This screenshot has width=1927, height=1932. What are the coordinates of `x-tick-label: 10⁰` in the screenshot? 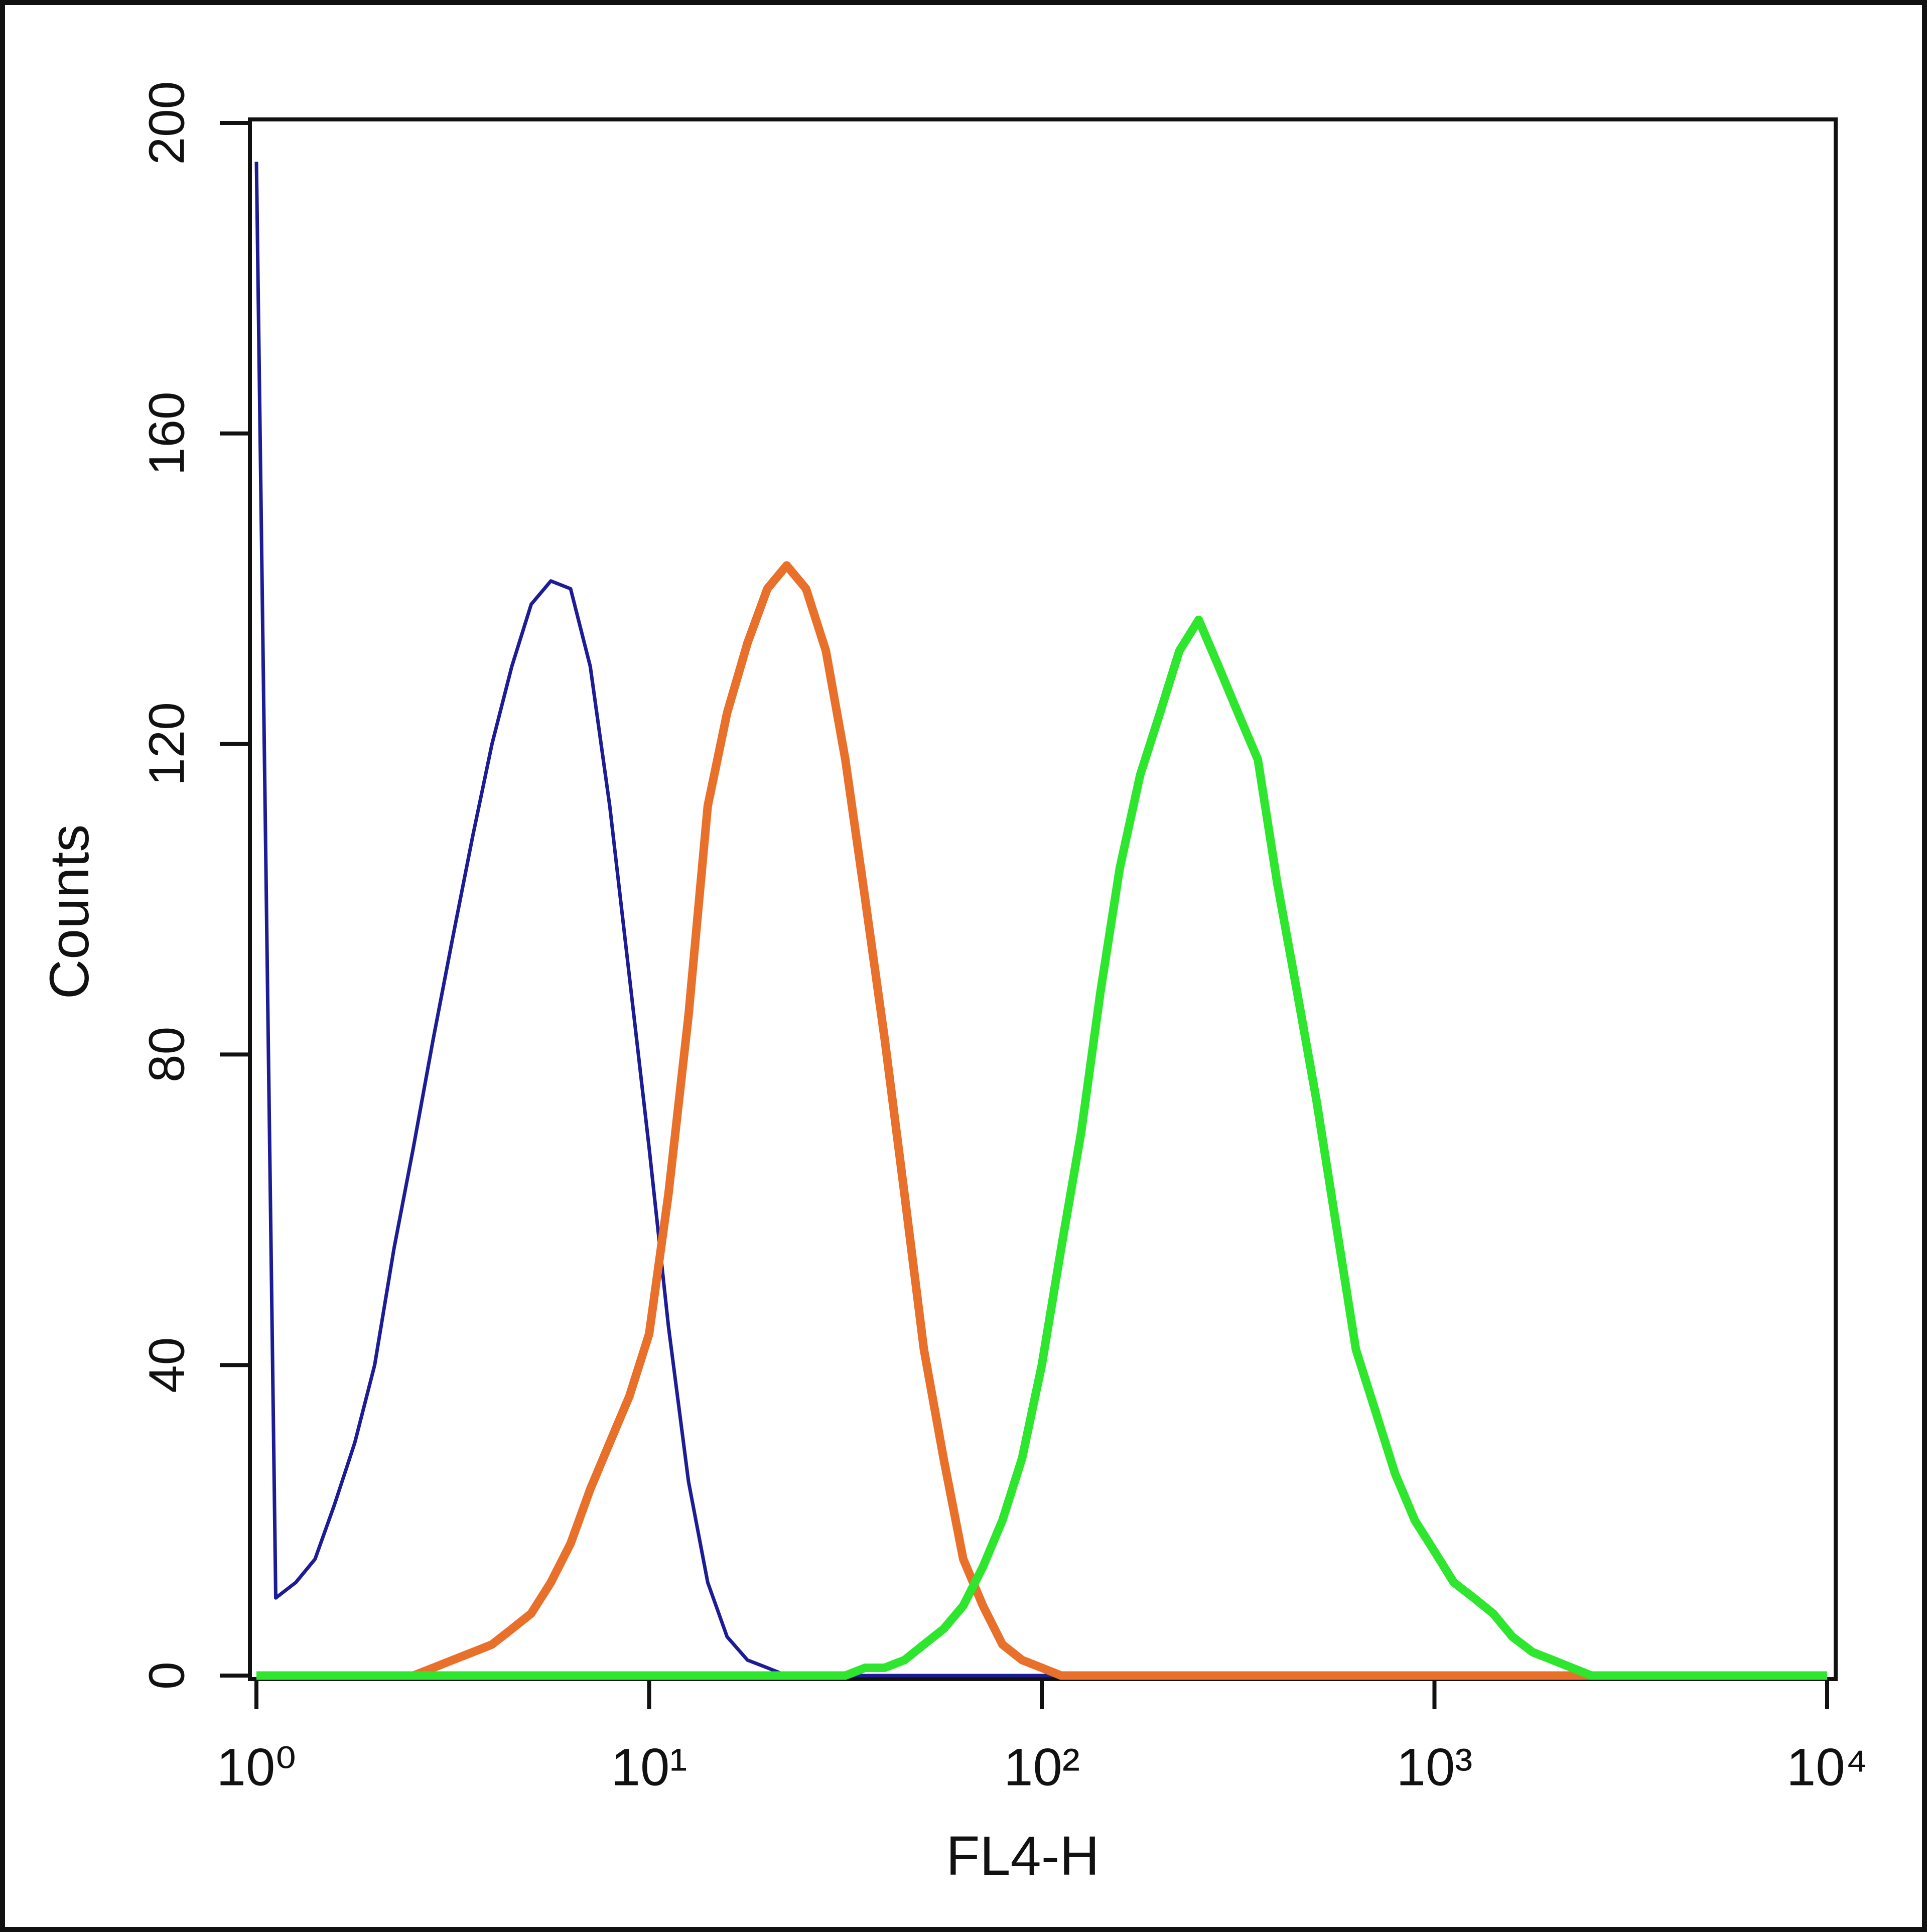 It's located at (257, 1767).